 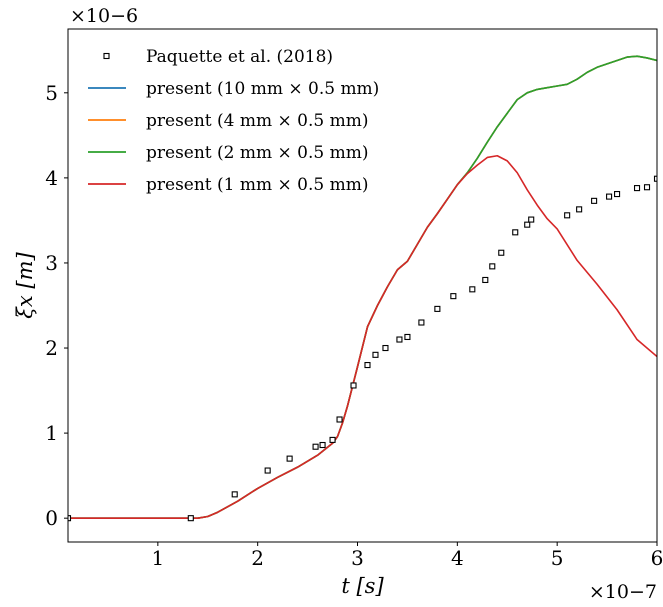 What do you see at coordinates (357, 558) in the screenshot?
I see `x-tick-label: 3` at bounding box center [357, 558].